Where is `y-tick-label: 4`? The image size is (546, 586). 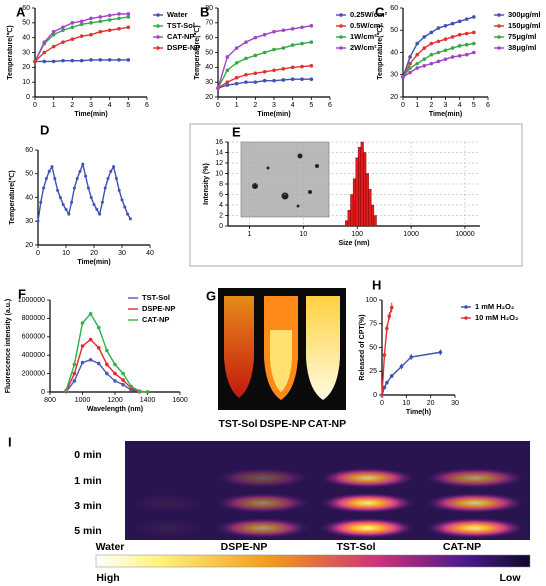 y-tick-label: 4 is located at coordinates (221, 205).